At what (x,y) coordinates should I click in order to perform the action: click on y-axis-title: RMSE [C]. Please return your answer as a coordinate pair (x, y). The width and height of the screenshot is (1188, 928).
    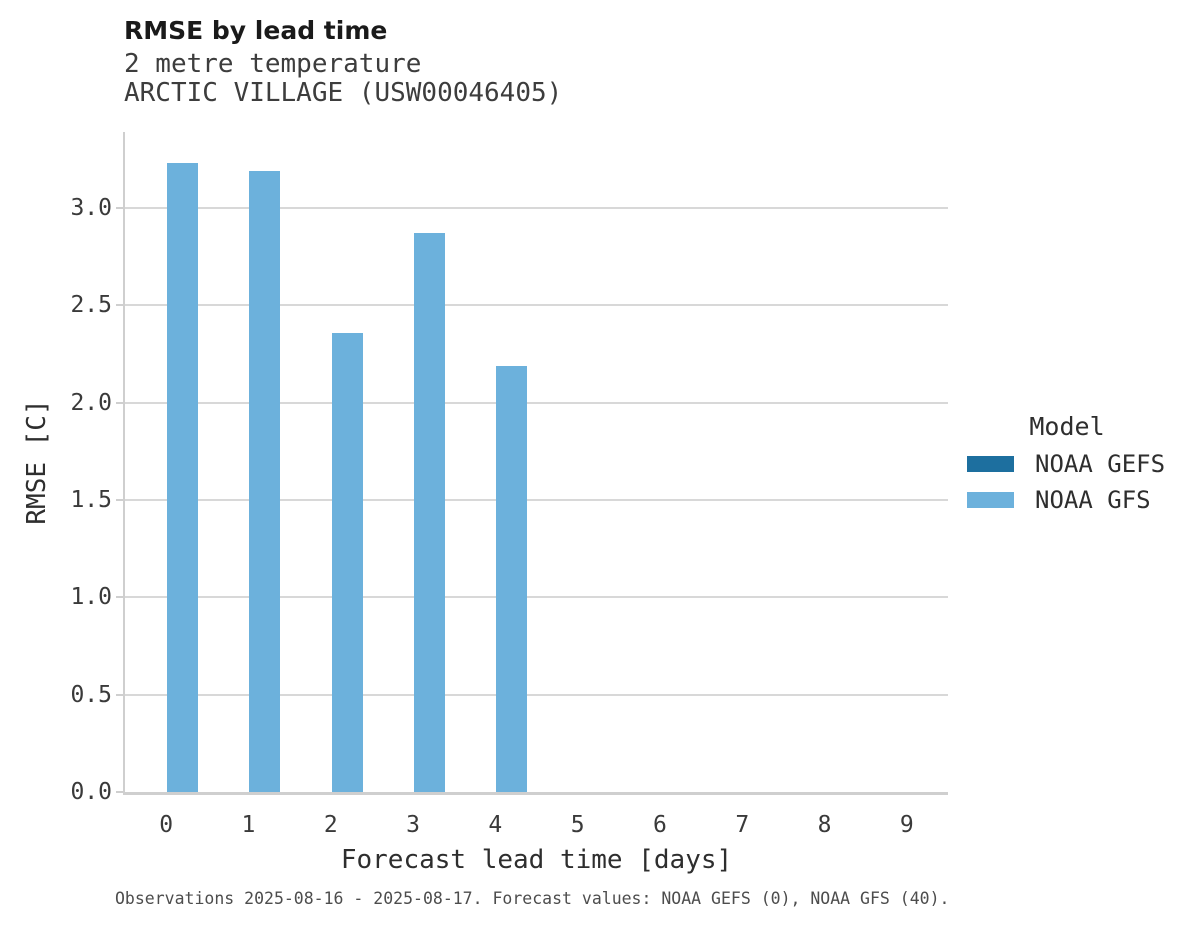
    Looking at the image, I should click on (37, 462).